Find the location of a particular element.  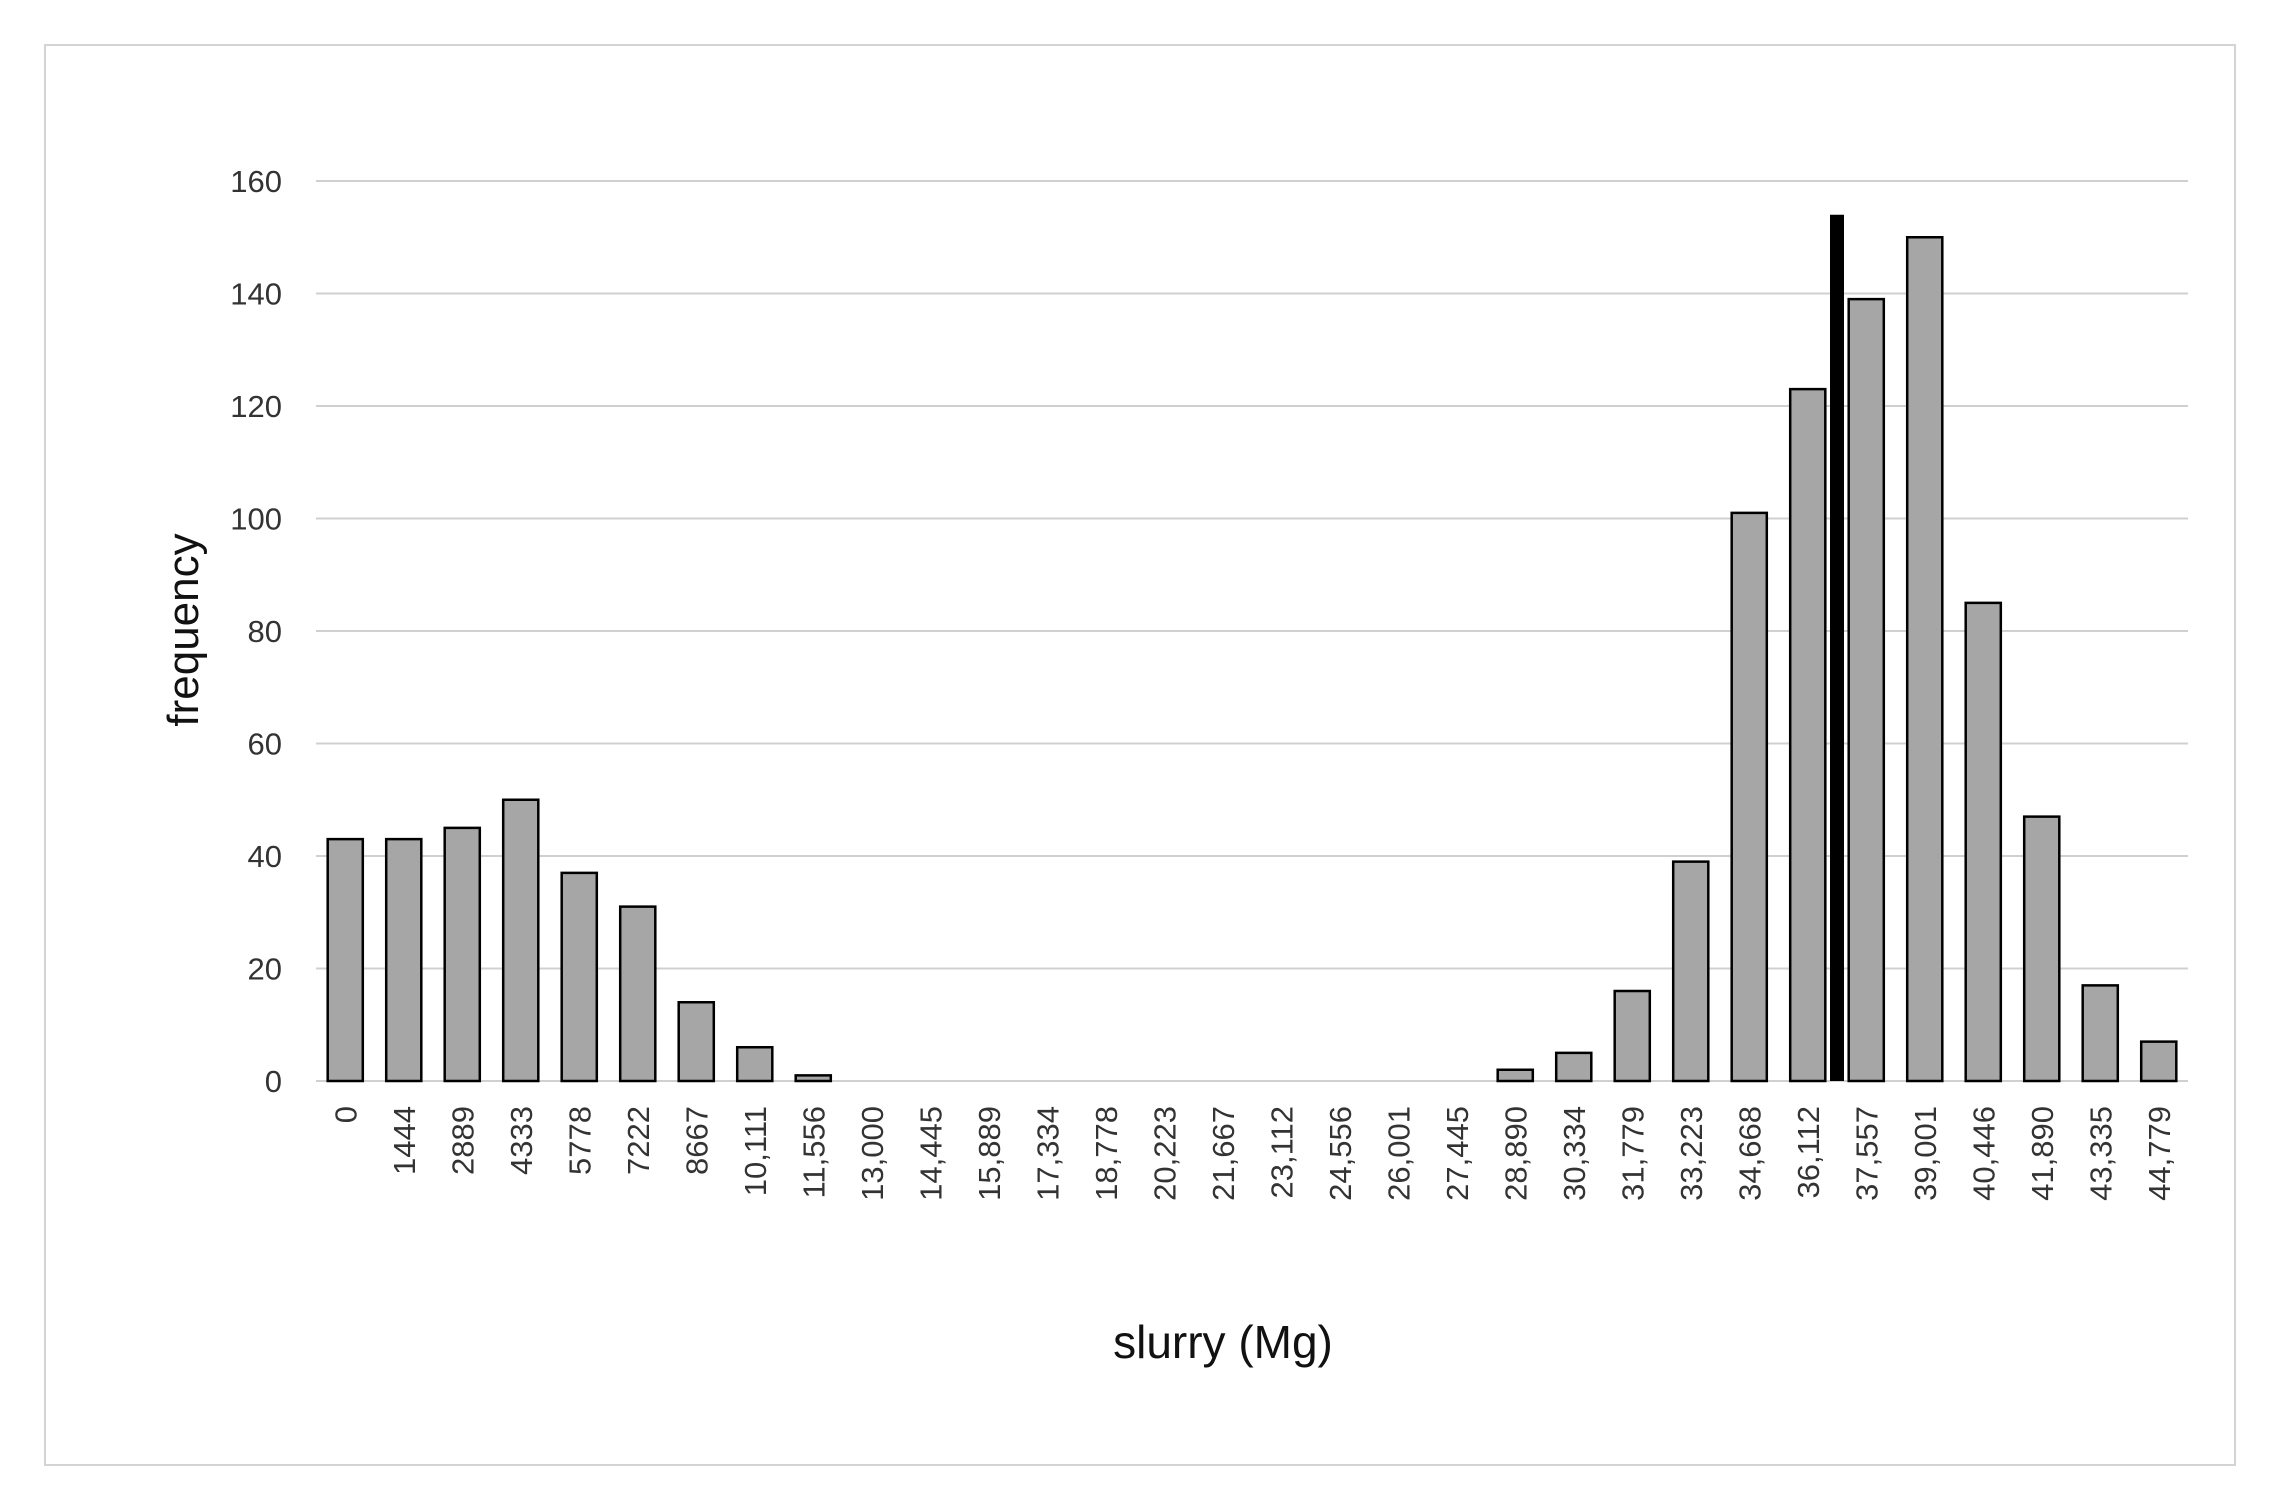

x-tick-label: 14,445 is located at coordinates (930, 1153).